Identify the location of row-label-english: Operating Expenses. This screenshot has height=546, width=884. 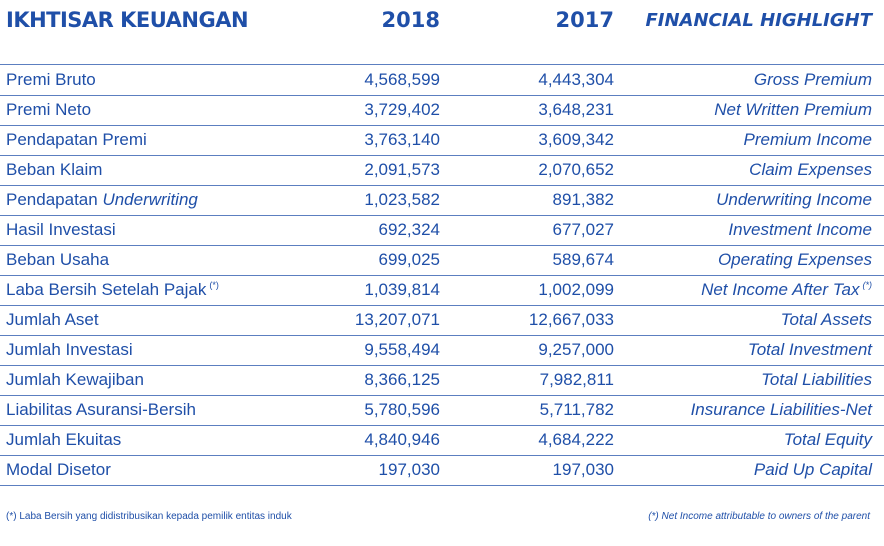
(795, 260).